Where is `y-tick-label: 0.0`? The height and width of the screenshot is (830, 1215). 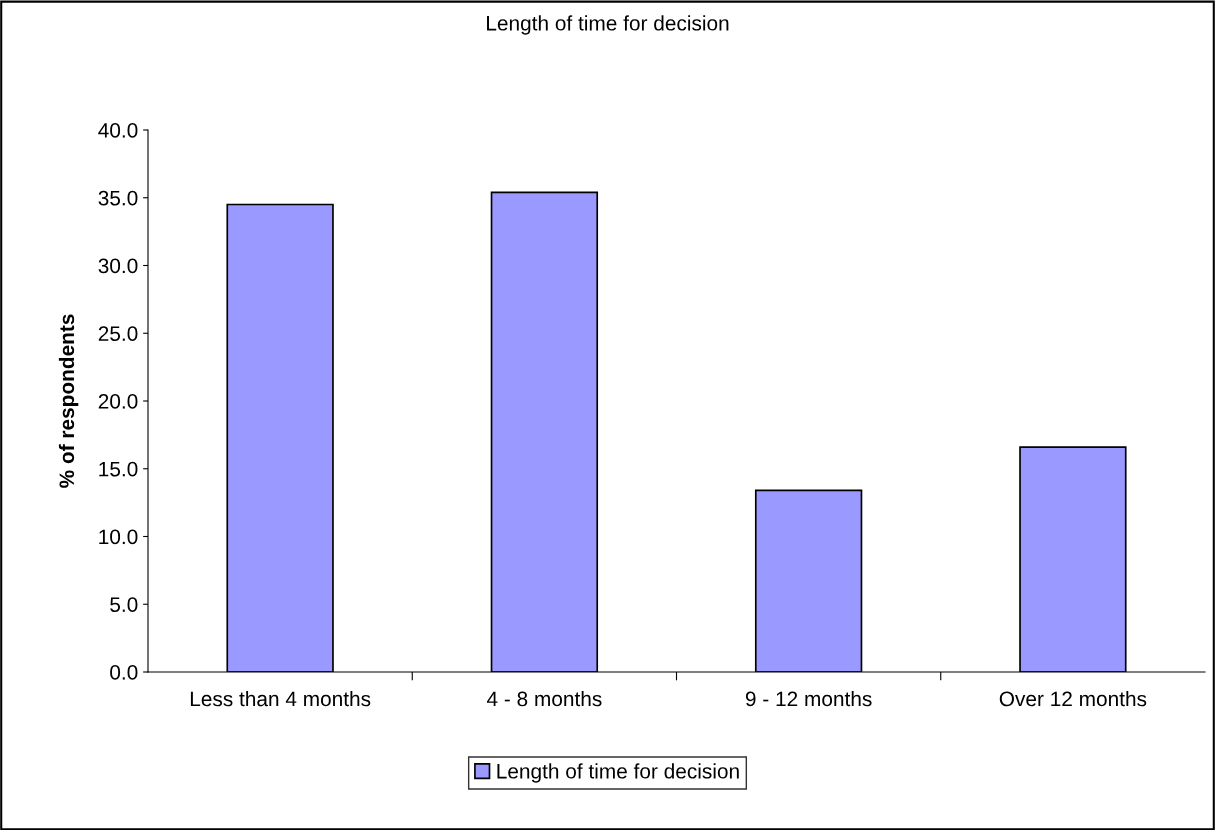 y-tick-label: 0.0 is located at coordinates (124, 672).